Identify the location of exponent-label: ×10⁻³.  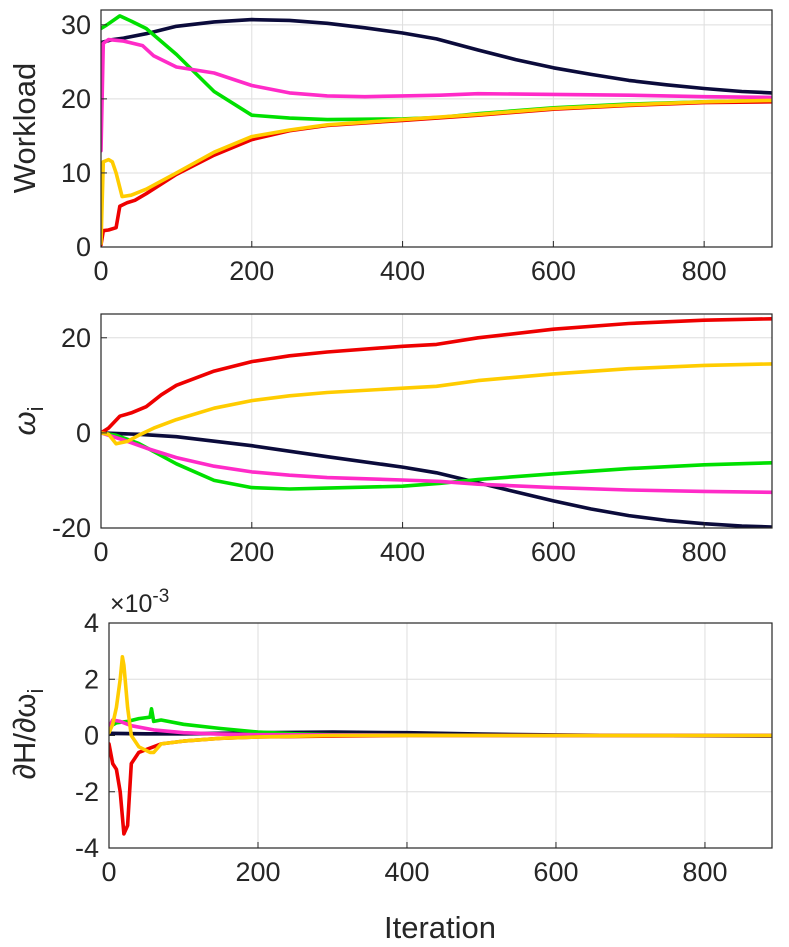
(139, 602).